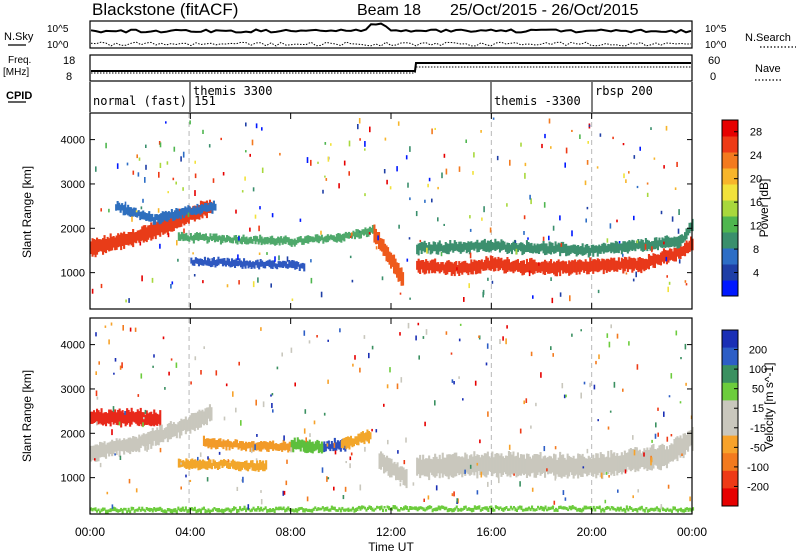 Image resolution: width=800 pixels, height=554 pixels. Describe the element at coordinates (756, 250) in the screenshot. I see `power-colorbar-tick: 8` at that location.